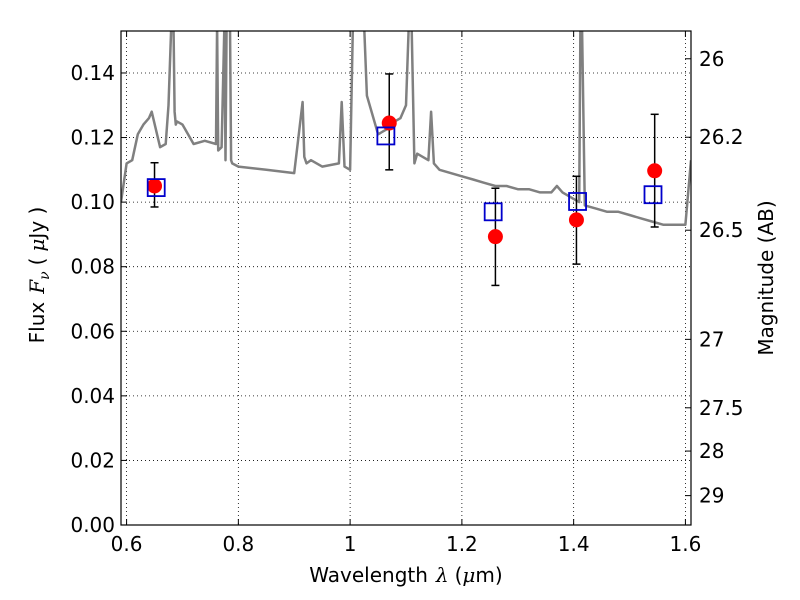  What do you see at coordinates (711, 59) in the screenshot?
I see `right-tick-label: 26` at bounding box center [711, 59].